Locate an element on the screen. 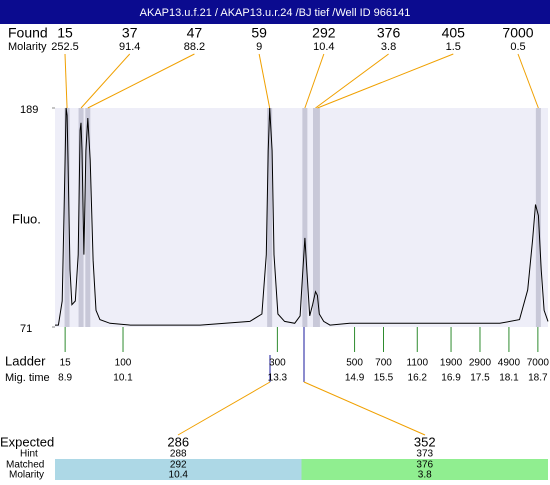  ladder-size: 2900 is located at coordinates (480, 363).